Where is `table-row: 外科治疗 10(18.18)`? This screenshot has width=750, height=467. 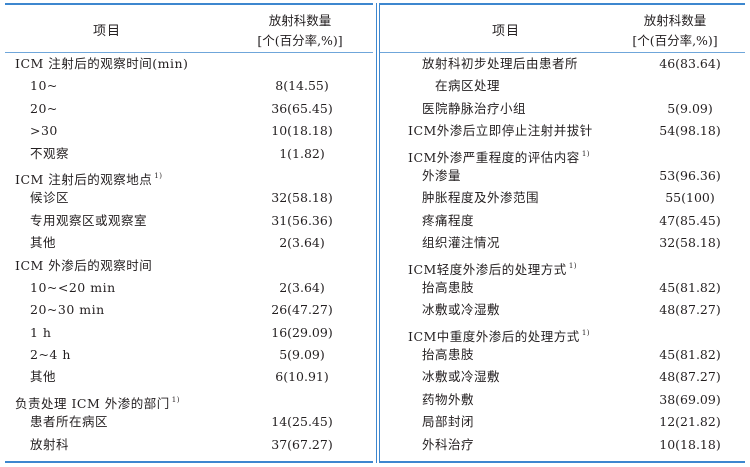 table-row: 外科治疗 10(18.18) is located at coordinates (562, 445).